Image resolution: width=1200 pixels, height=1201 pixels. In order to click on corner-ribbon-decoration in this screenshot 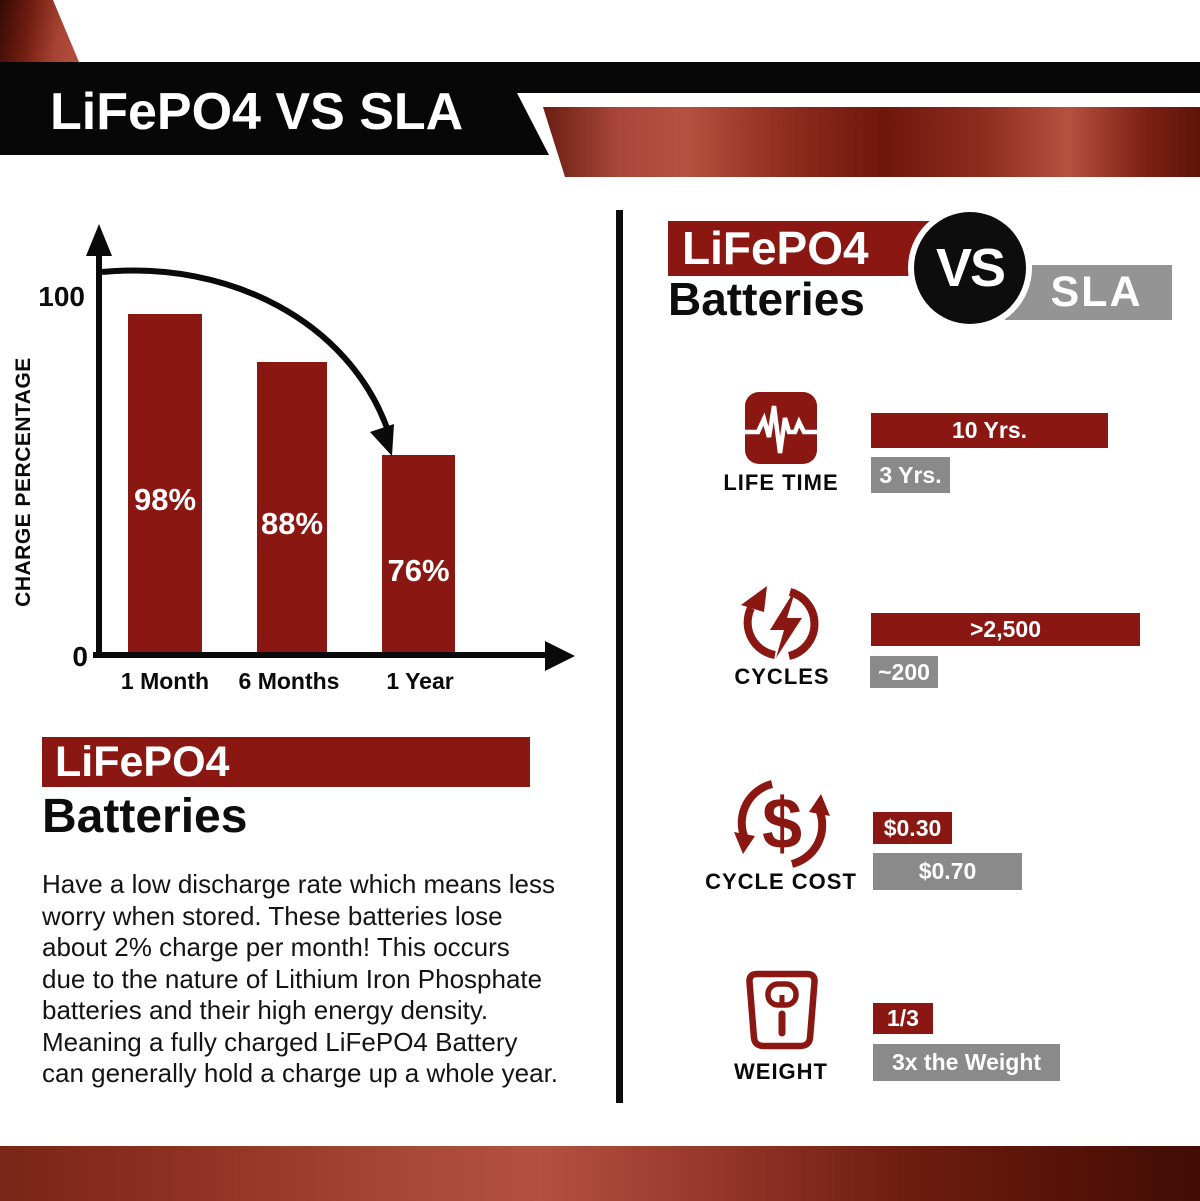, I will do `click(39, 31)`.